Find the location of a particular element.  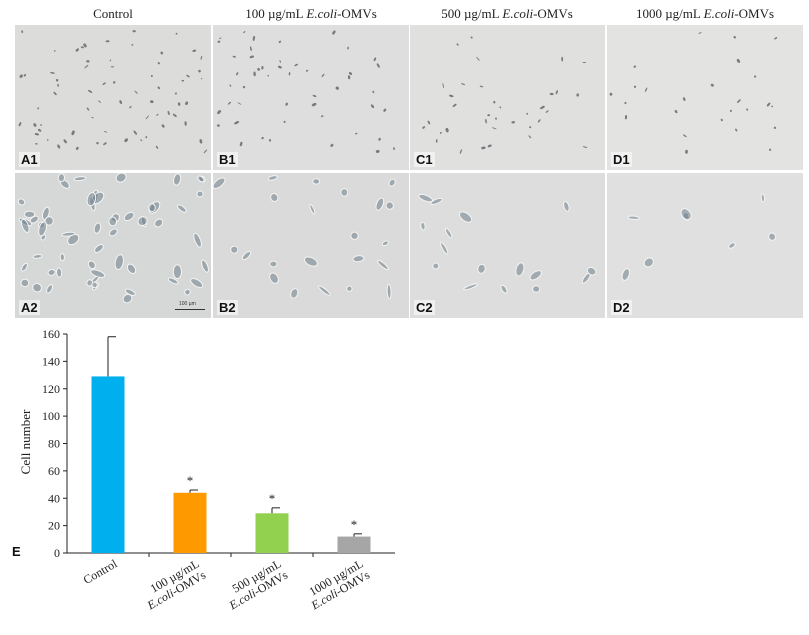

x-tick-label: 100 µg/mLE.coli-OMVs is located at coordinates (176, 584).